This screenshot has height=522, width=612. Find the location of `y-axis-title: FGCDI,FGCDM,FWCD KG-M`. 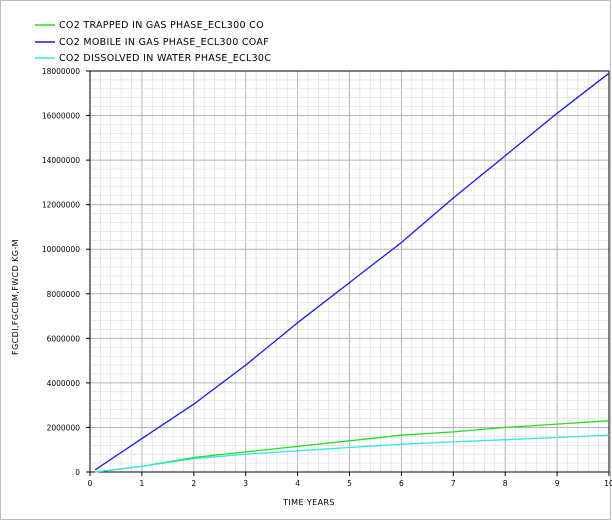

y-axis-title: FGCDI,FGCDM,FWCD KG-M is located at coordinates (15, 297).